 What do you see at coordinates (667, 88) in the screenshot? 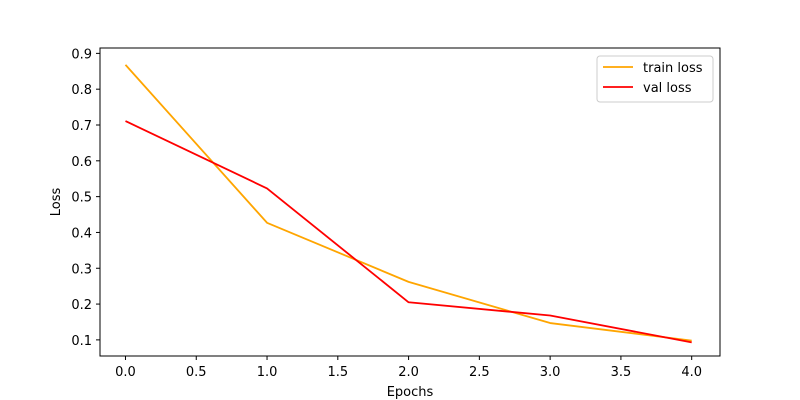
I see `legend-label: val loss` at bounding box center [667, 88].